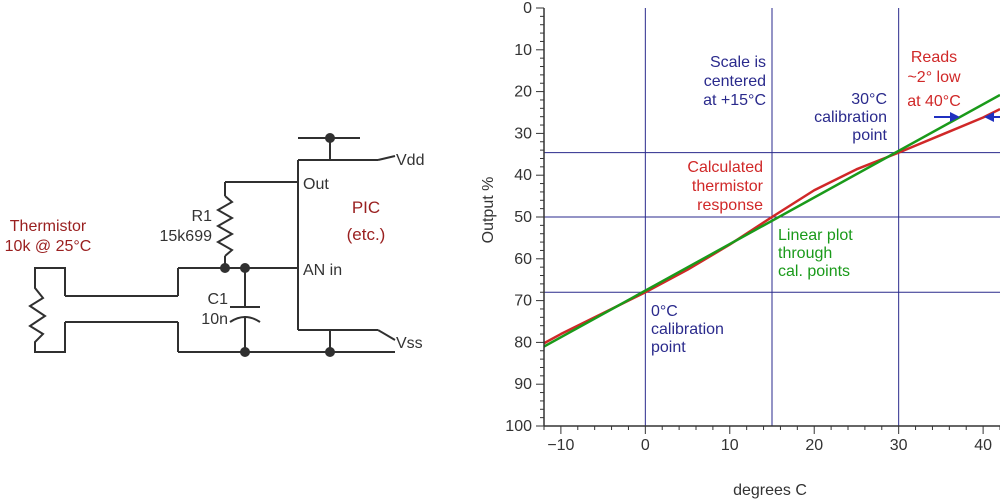 Image resolution: width=1000 pixels, height=500 pixels. Describe the element at coordinates (48, 226) in the screenshot. I see `thermistor-label-1: Thermistor` at that location.